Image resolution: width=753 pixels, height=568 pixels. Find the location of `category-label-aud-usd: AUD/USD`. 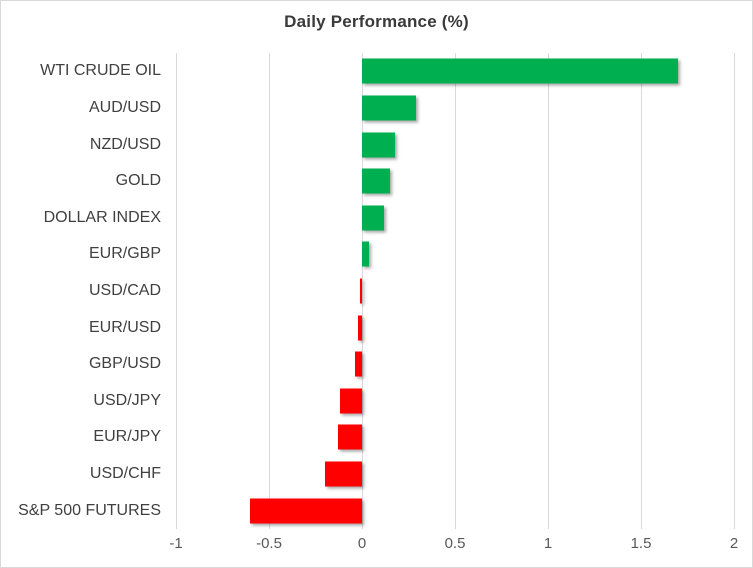

category-label-aud-usd: AUD/USD is located at coordinates (124, 107).